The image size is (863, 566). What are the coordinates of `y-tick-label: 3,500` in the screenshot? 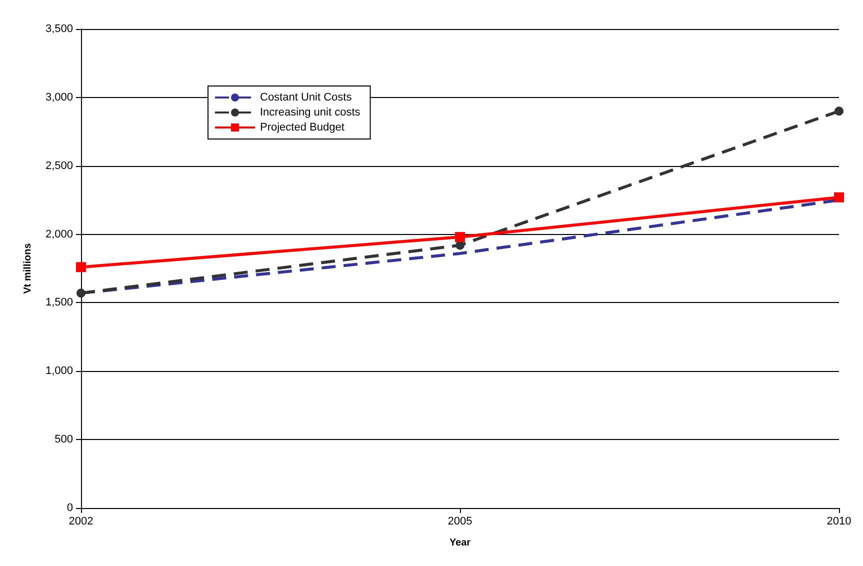 It's located at (59, 29).